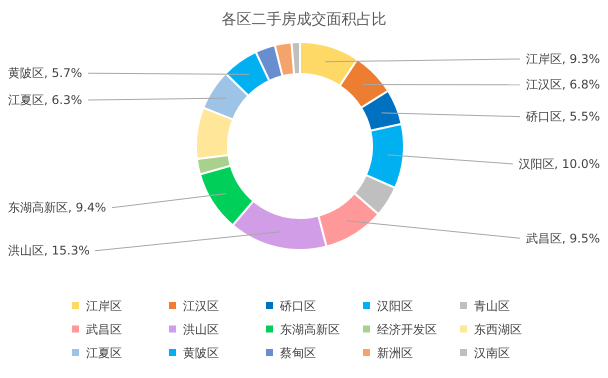 This screenshot has width=608, height=378. What do you see at coordinates (563, 238) in the screenshot?
I see `data-label: 武昌区, 9.5%` at bounding box center [563, 238].